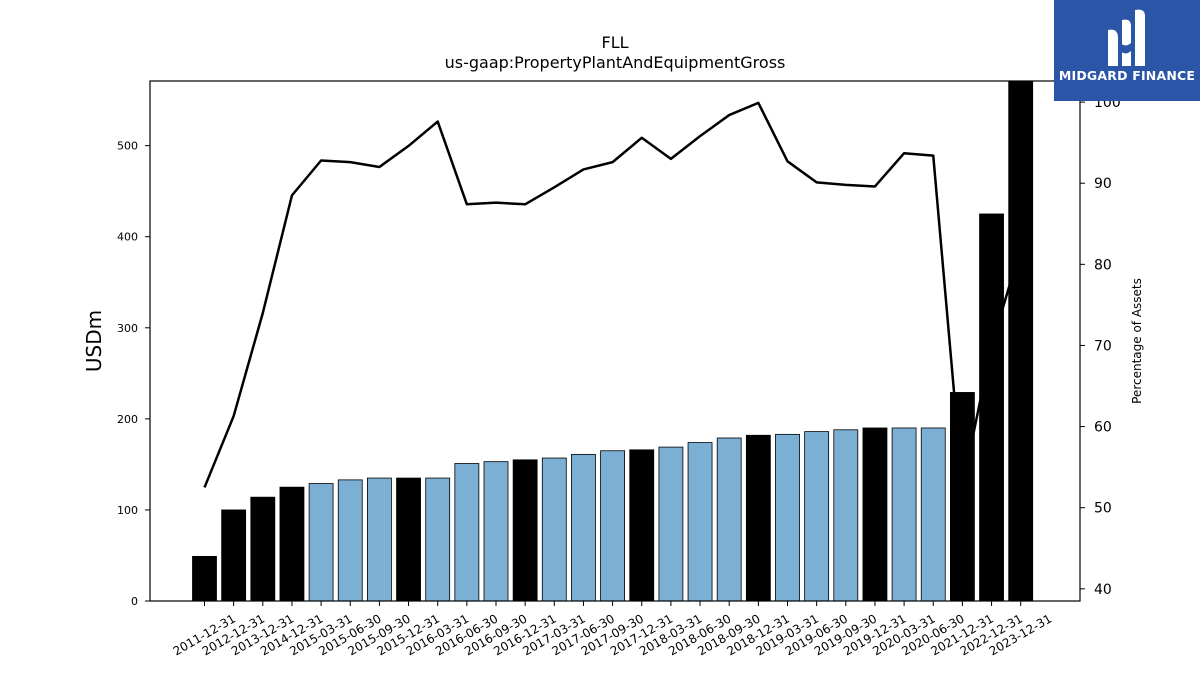 Image resolution: width=1200 pixels, height=675 pixels. I want to click on y-tick-label: 500, so click(127, 146).